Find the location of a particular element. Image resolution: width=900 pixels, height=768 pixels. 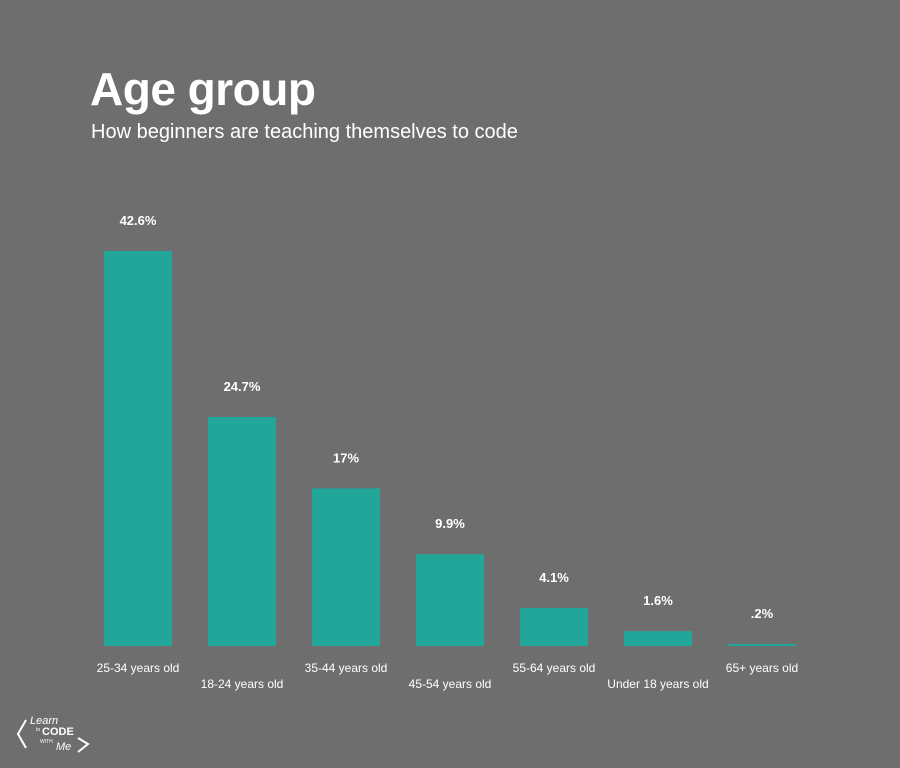

learn-to-code-with-me-logo: Learn to CODE WITH Me is located at coordinates (56, 736).